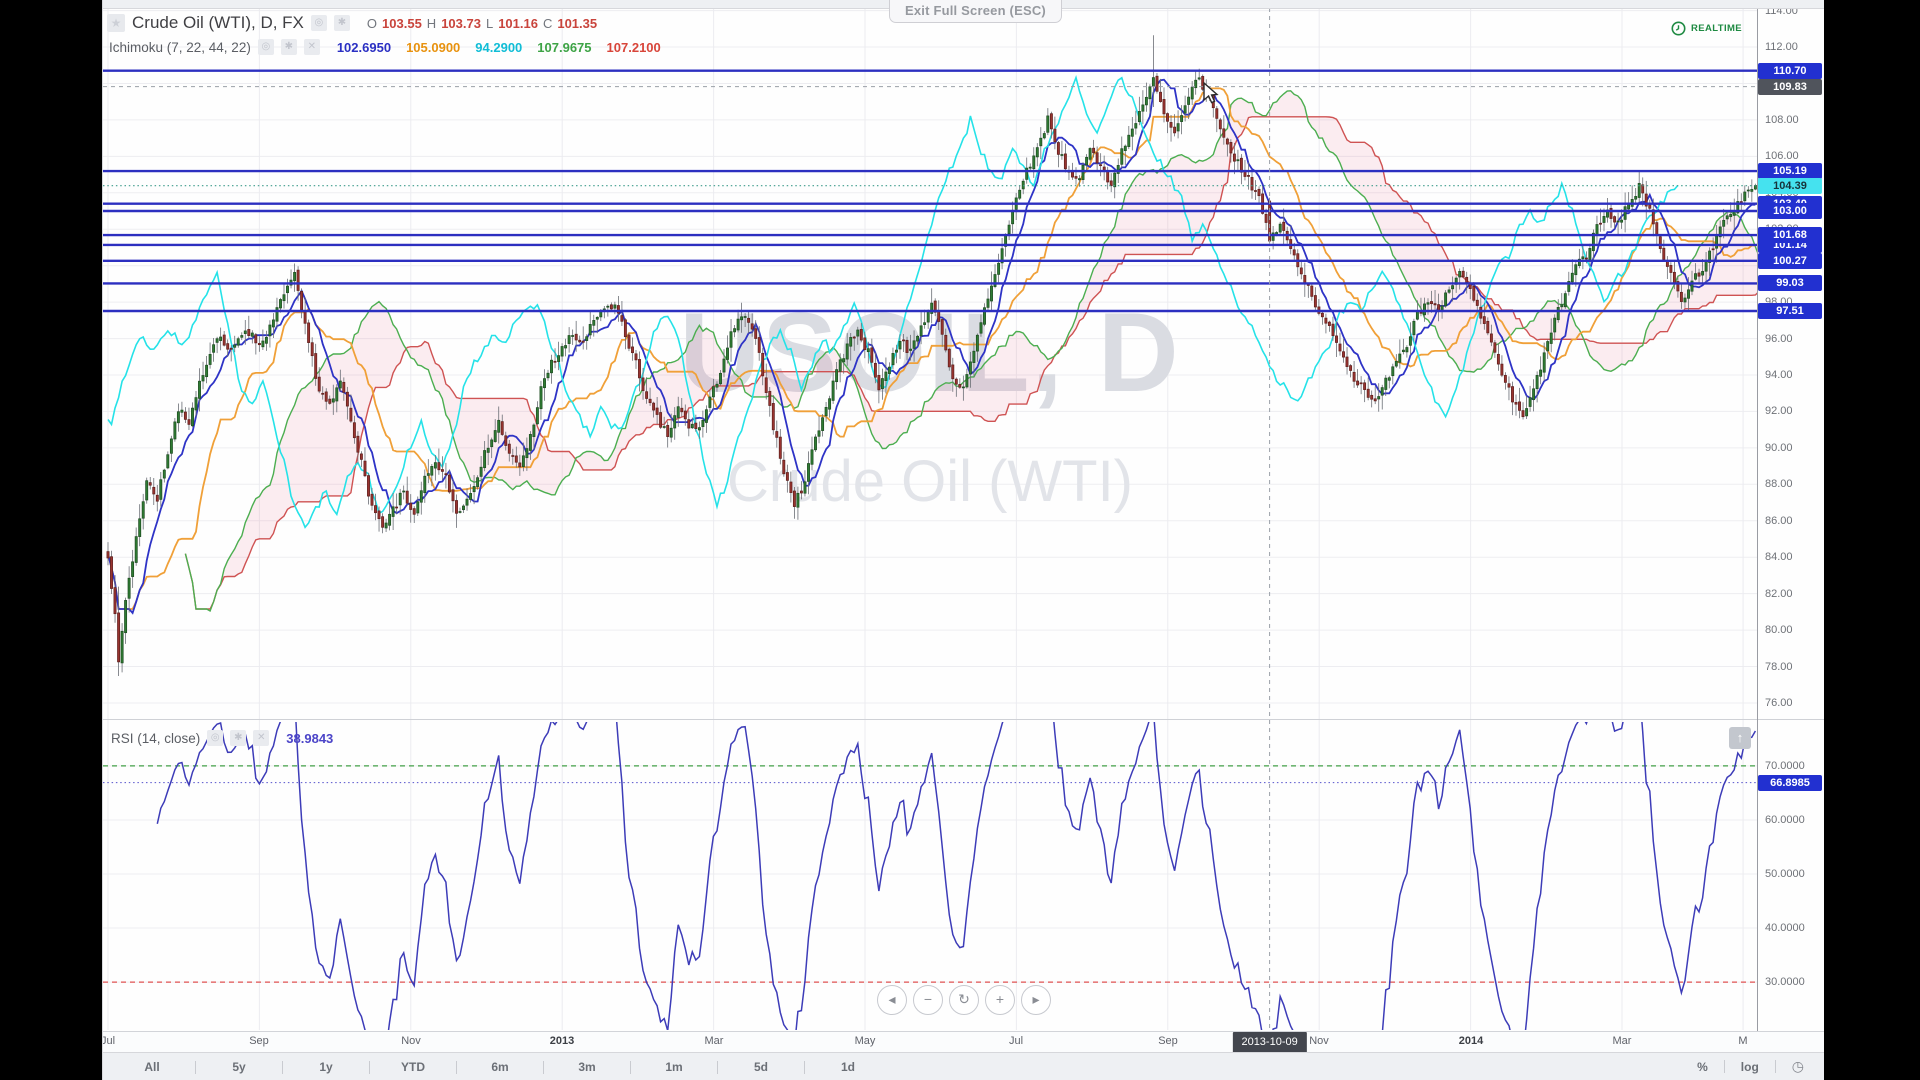  I want to click on price-tick-label: 84.00, so click(1779, 557).